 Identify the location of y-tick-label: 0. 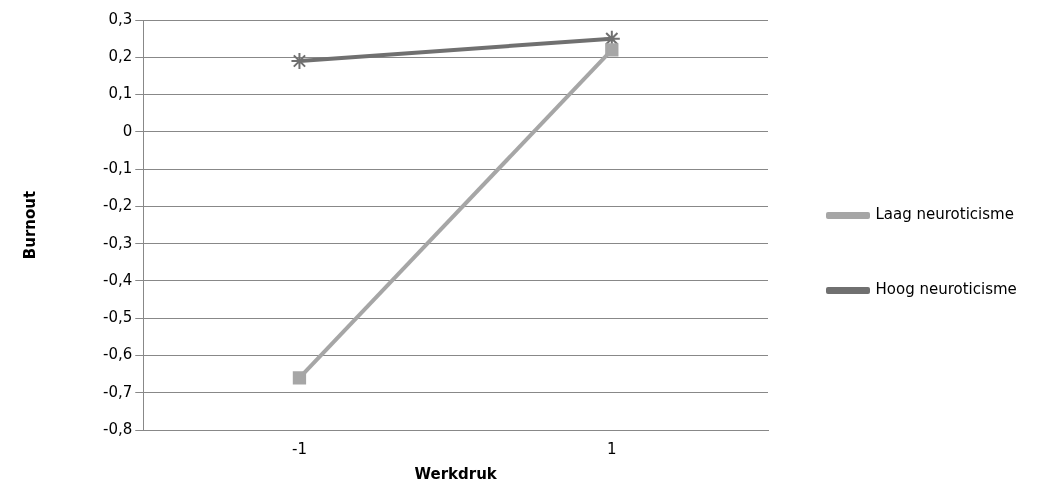
(127, 130).